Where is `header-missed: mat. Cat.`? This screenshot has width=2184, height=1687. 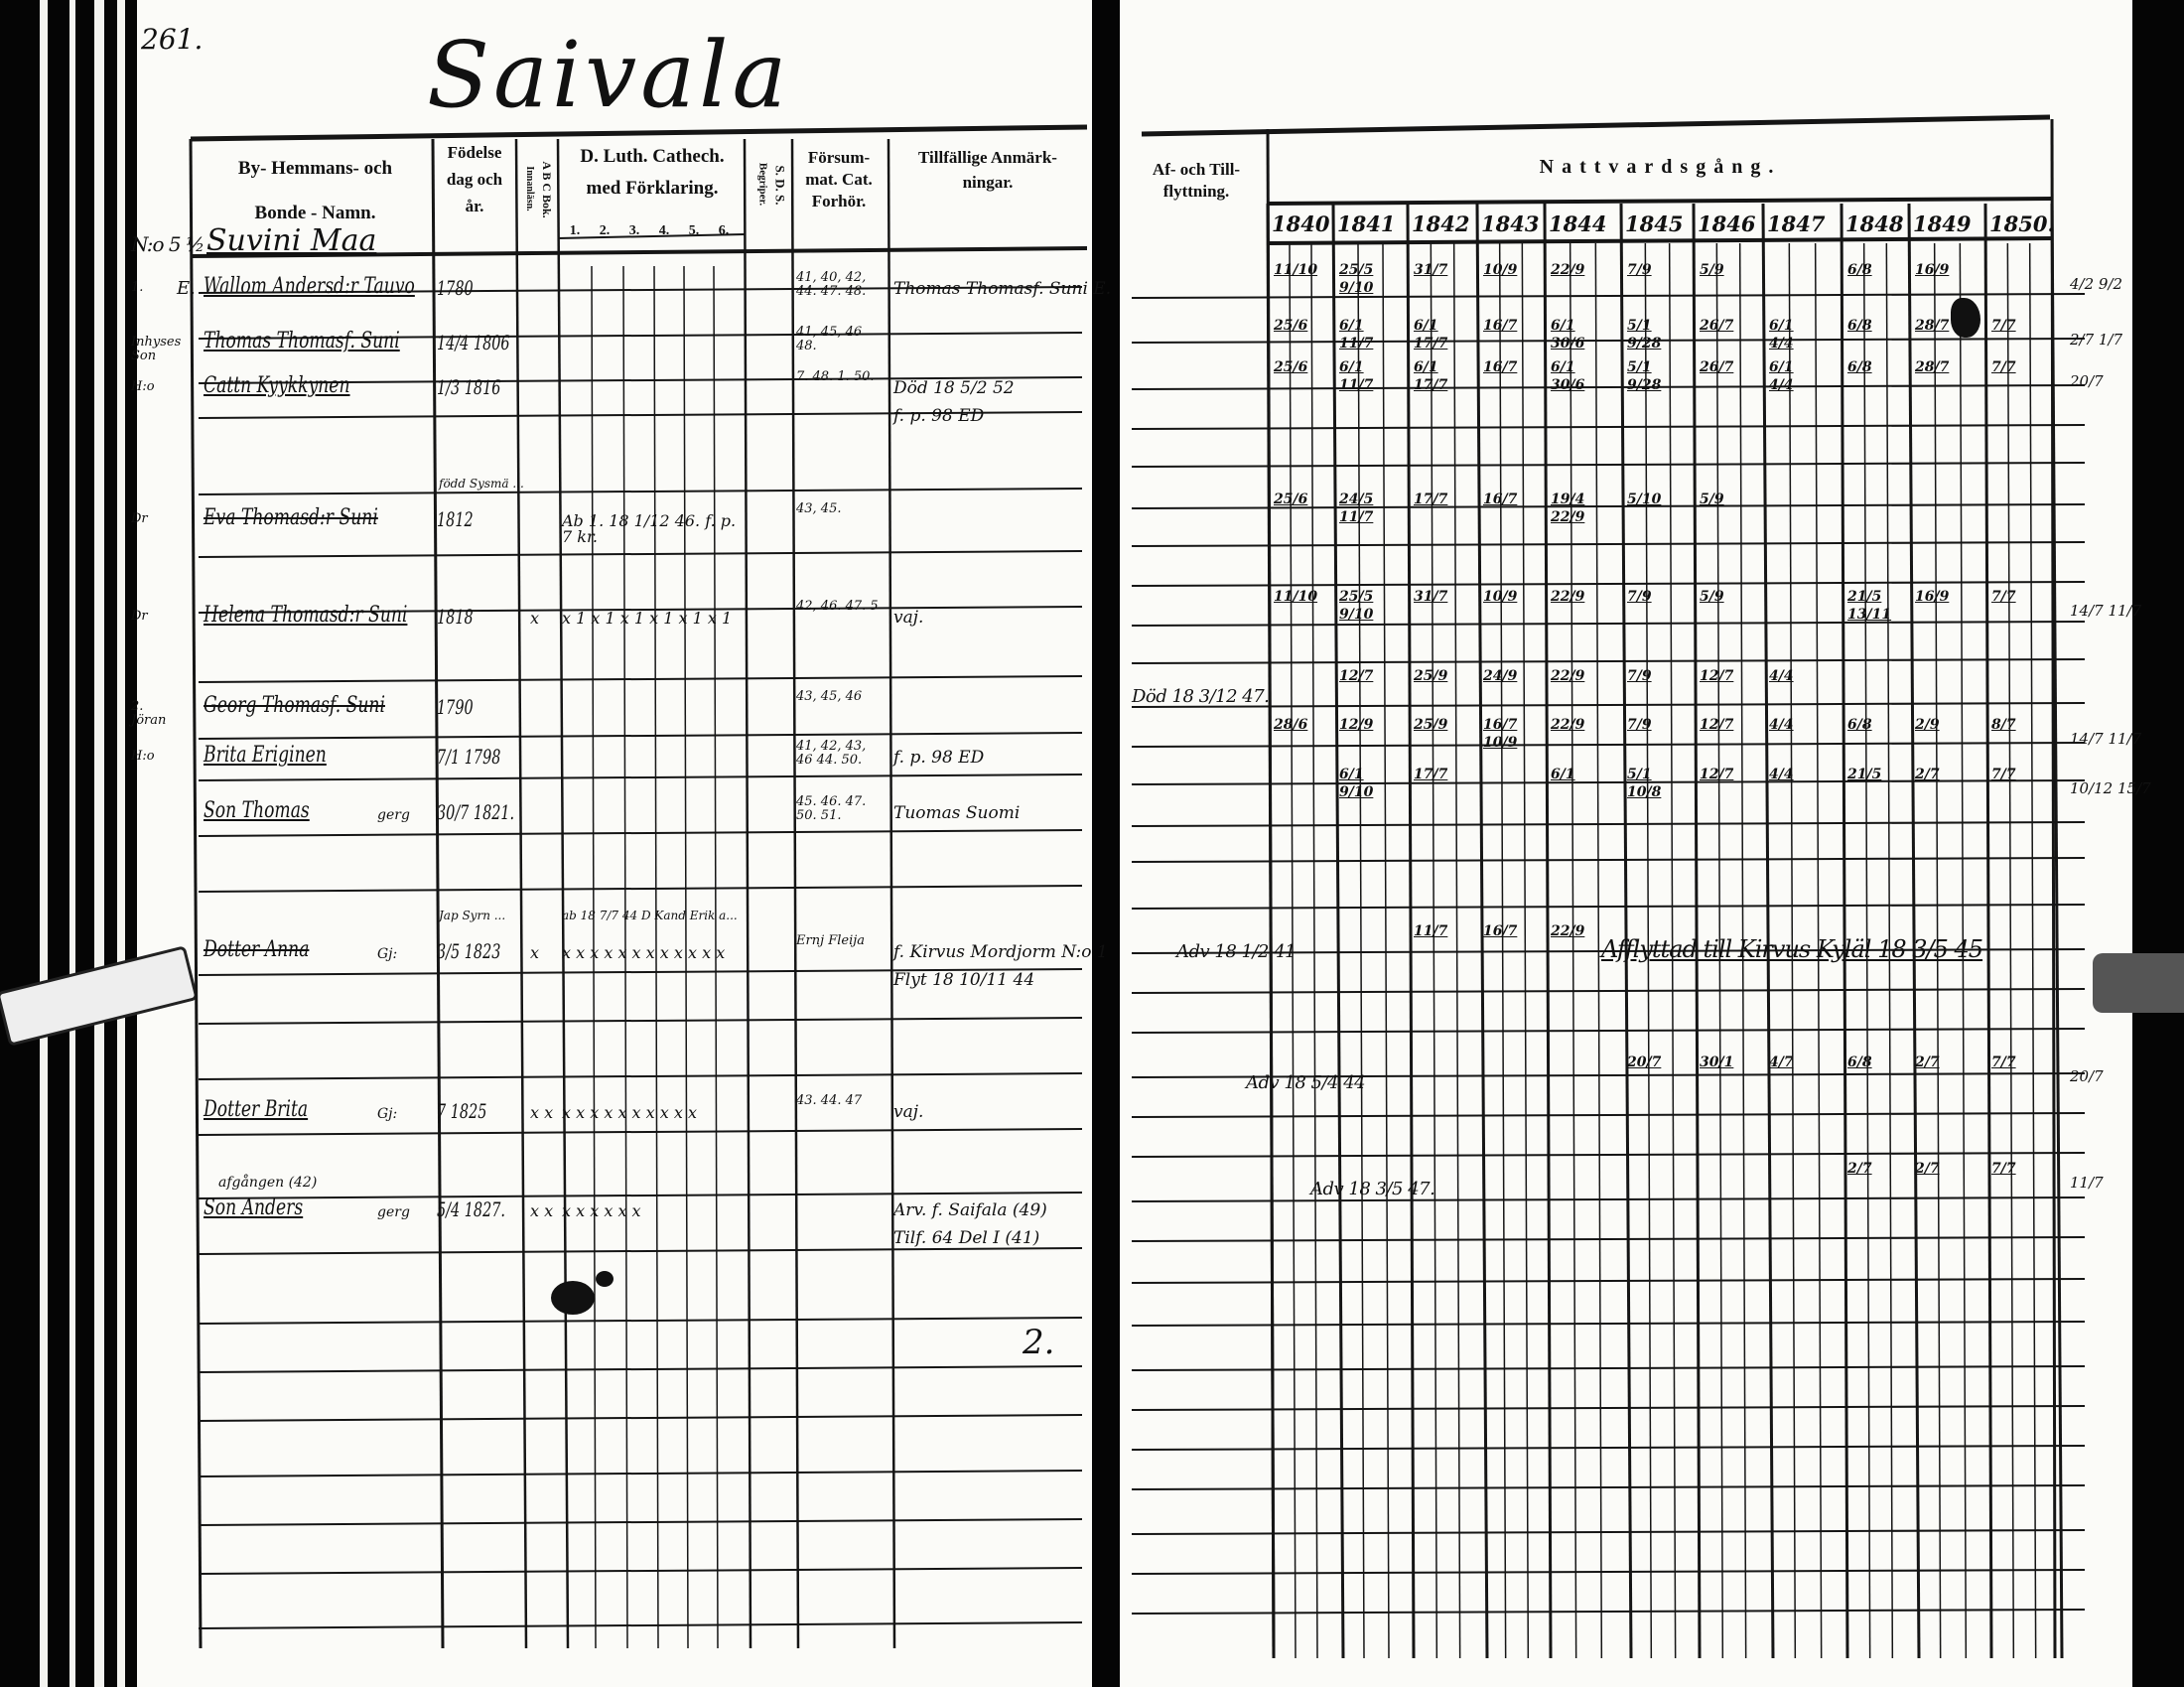 header-missed: mat. Cat. is located at coordinates (839, 179).